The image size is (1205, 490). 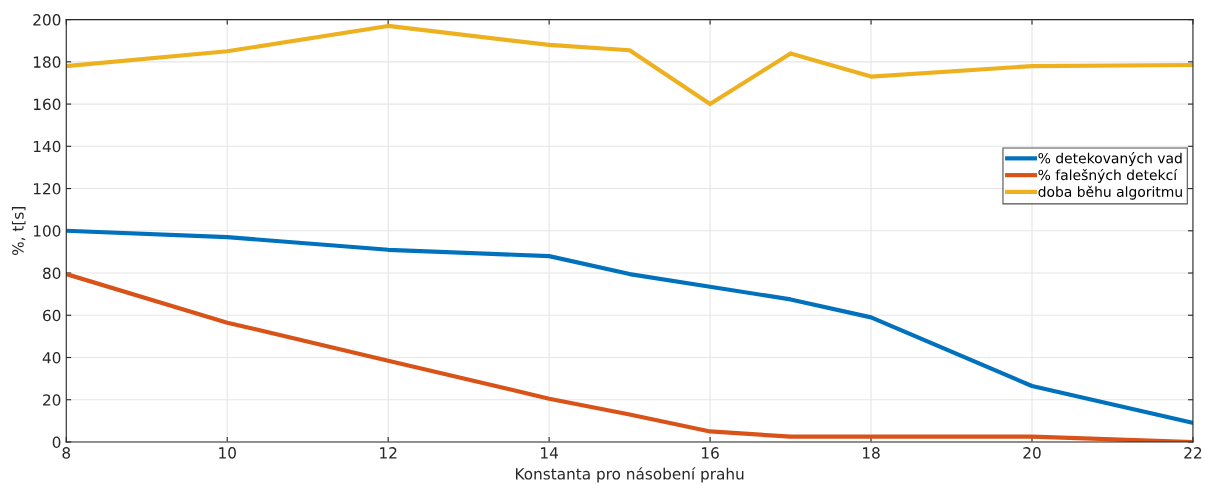 What do you see at coordinates (710, 453) in the screenshot?
I see `x-tick-label: 16` at bounding box center [710, 453].